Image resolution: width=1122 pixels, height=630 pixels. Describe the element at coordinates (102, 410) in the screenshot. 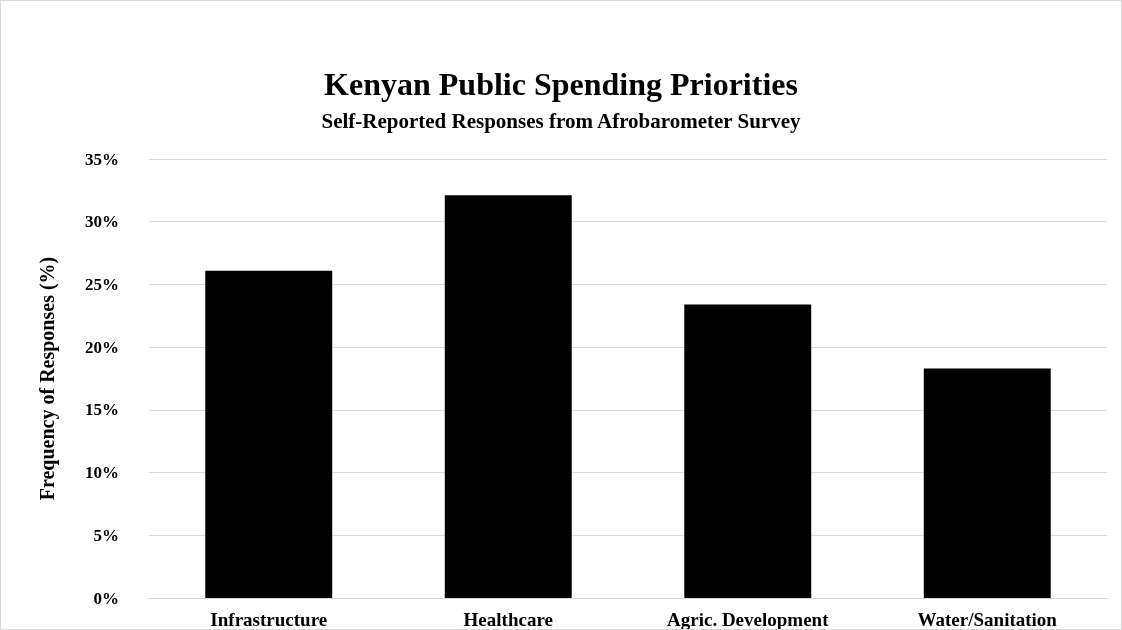

I see `y-tick-label: 15%` at that location.